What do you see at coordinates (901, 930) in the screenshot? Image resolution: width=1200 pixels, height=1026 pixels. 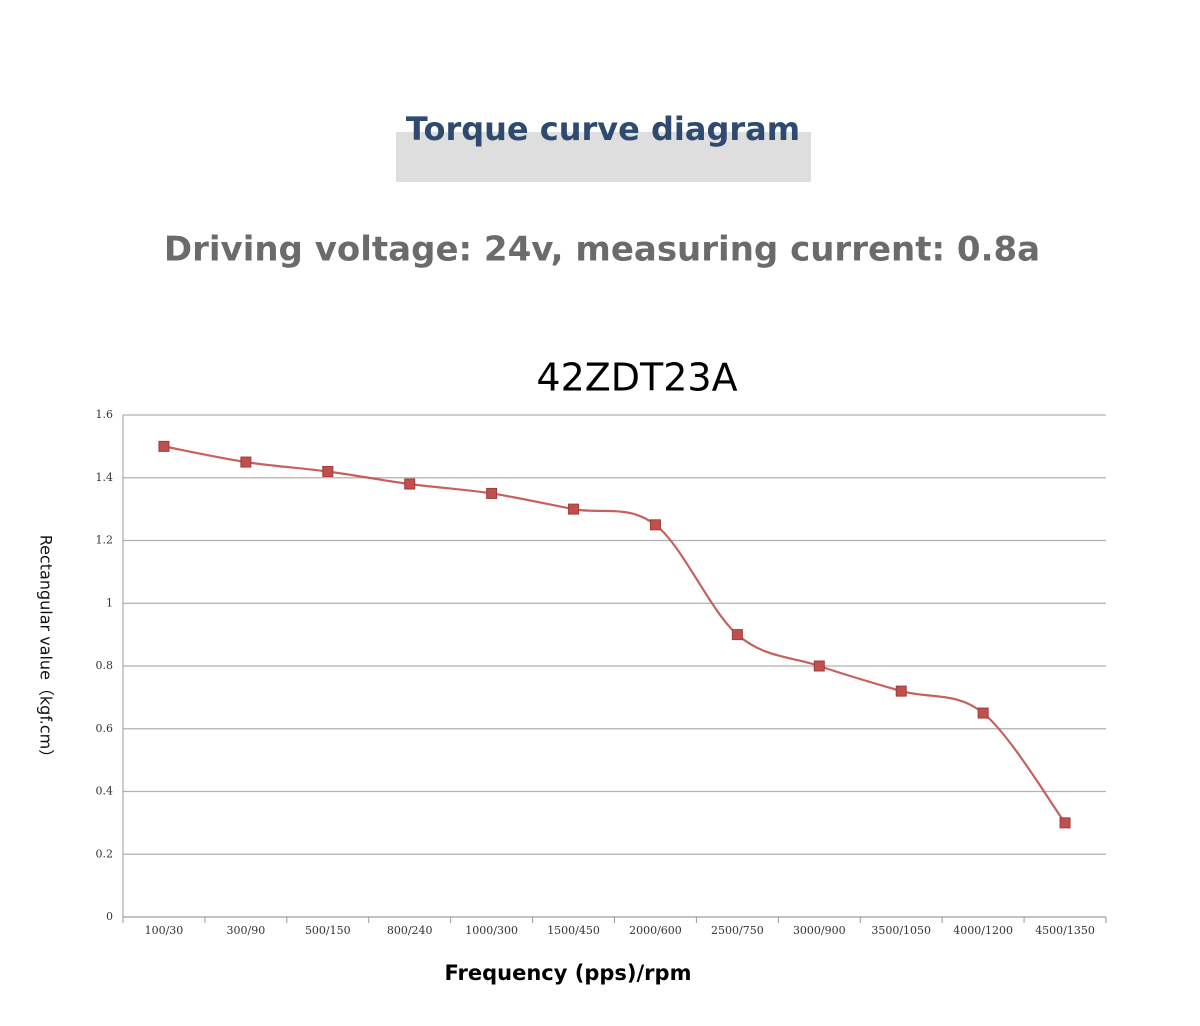 I see `x-tick-label: 3500/1050` at bounding box center [901, 930].